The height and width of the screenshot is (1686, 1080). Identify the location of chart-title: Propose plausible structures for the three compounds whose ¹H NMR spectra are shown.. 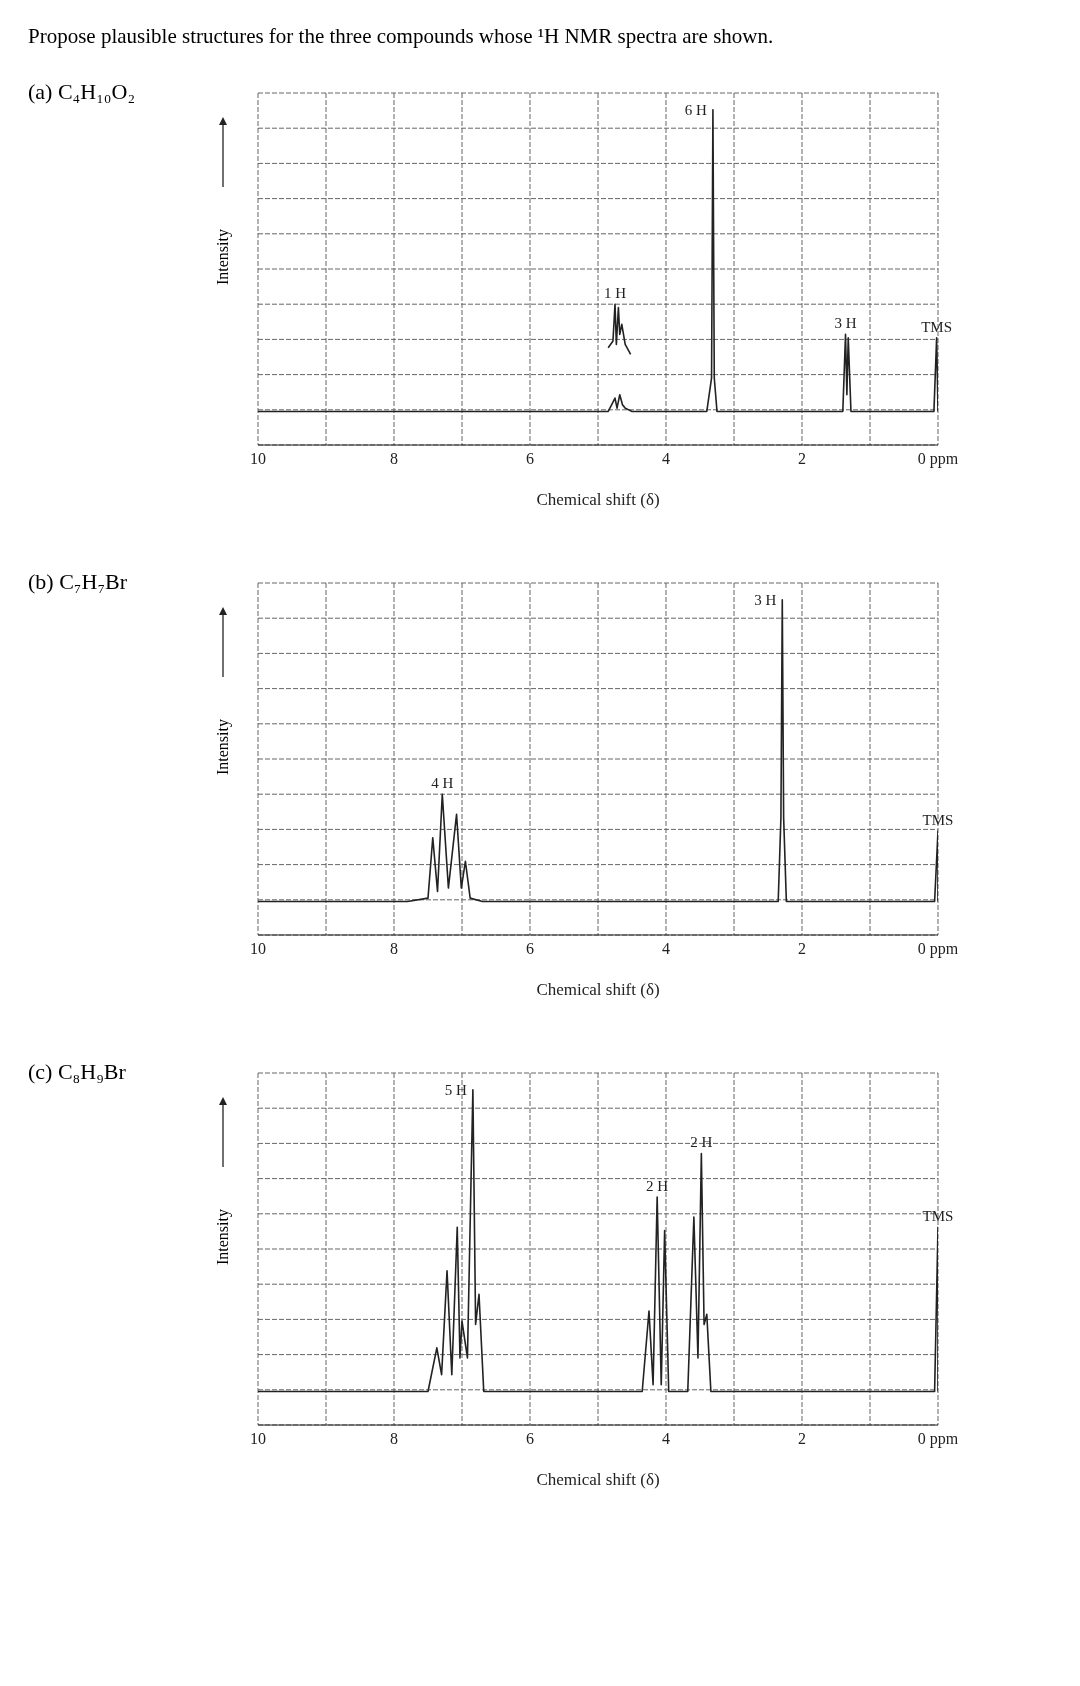
(401, 36).